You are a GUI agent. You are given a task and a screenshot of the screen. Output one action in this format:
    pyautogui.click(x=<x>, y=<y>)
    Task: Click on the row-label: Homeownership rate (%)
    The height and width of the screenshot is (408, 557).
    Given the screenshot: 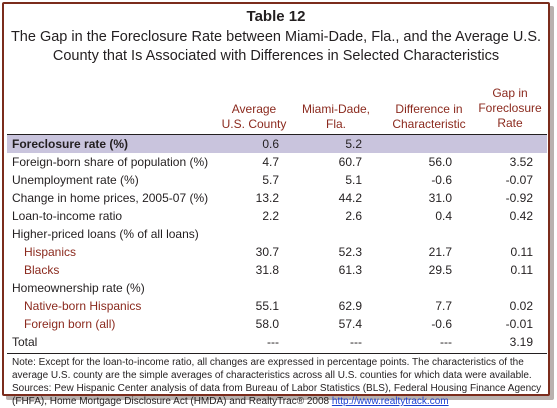 What is the action you would take?
    pyautogui.click(x=78, y=288)
    